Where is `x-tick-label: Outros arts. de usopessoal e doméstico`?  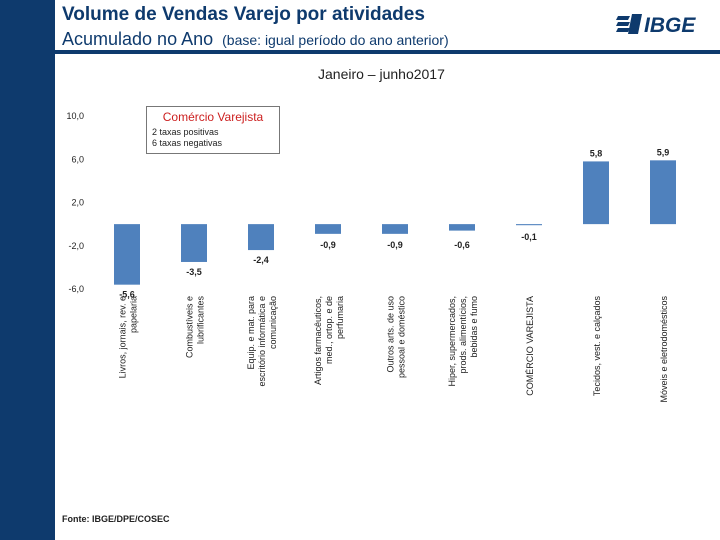
x-tick-label: Outros arts. de usopessoal e doméstico is located at coordinates (396, 337).